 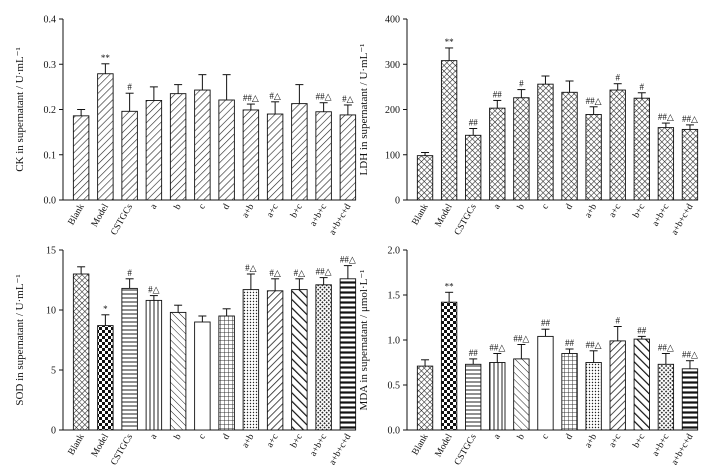 What do you see at coordinates (202, 437) in the screenshot?
I see `sod-x-tick-label: c` at bounding box center [202, 437].